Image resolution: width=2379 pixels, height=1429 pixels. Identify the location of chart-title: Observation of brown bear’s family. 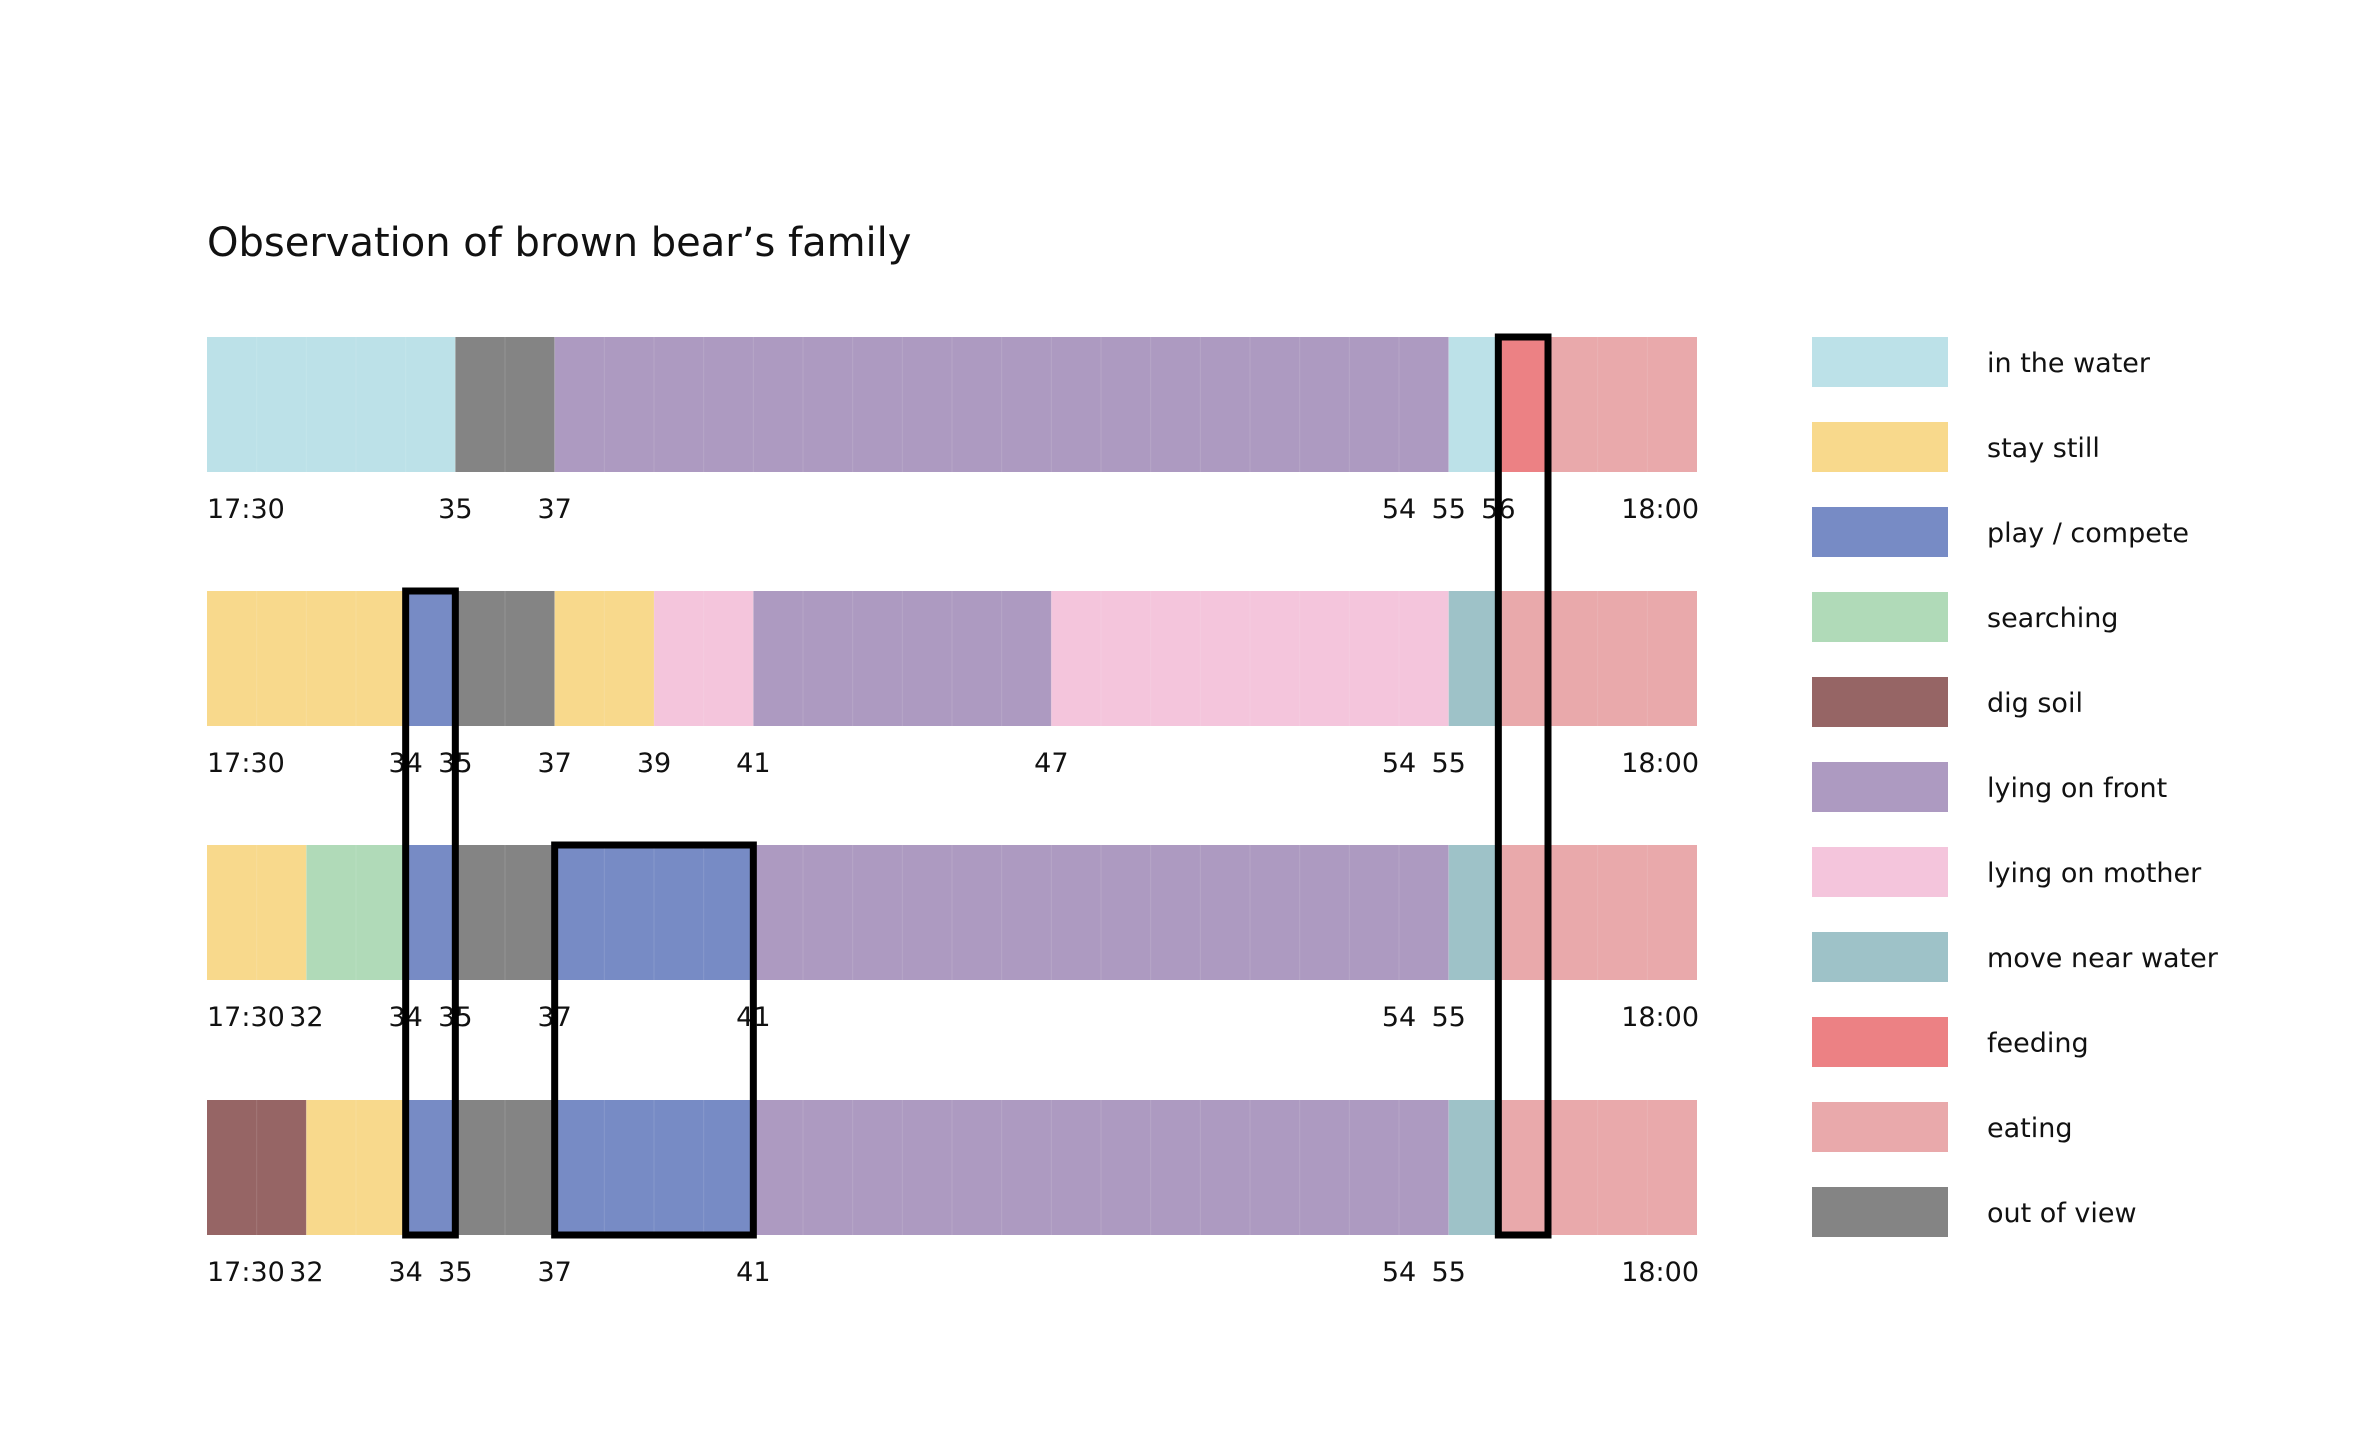
(559, 243).